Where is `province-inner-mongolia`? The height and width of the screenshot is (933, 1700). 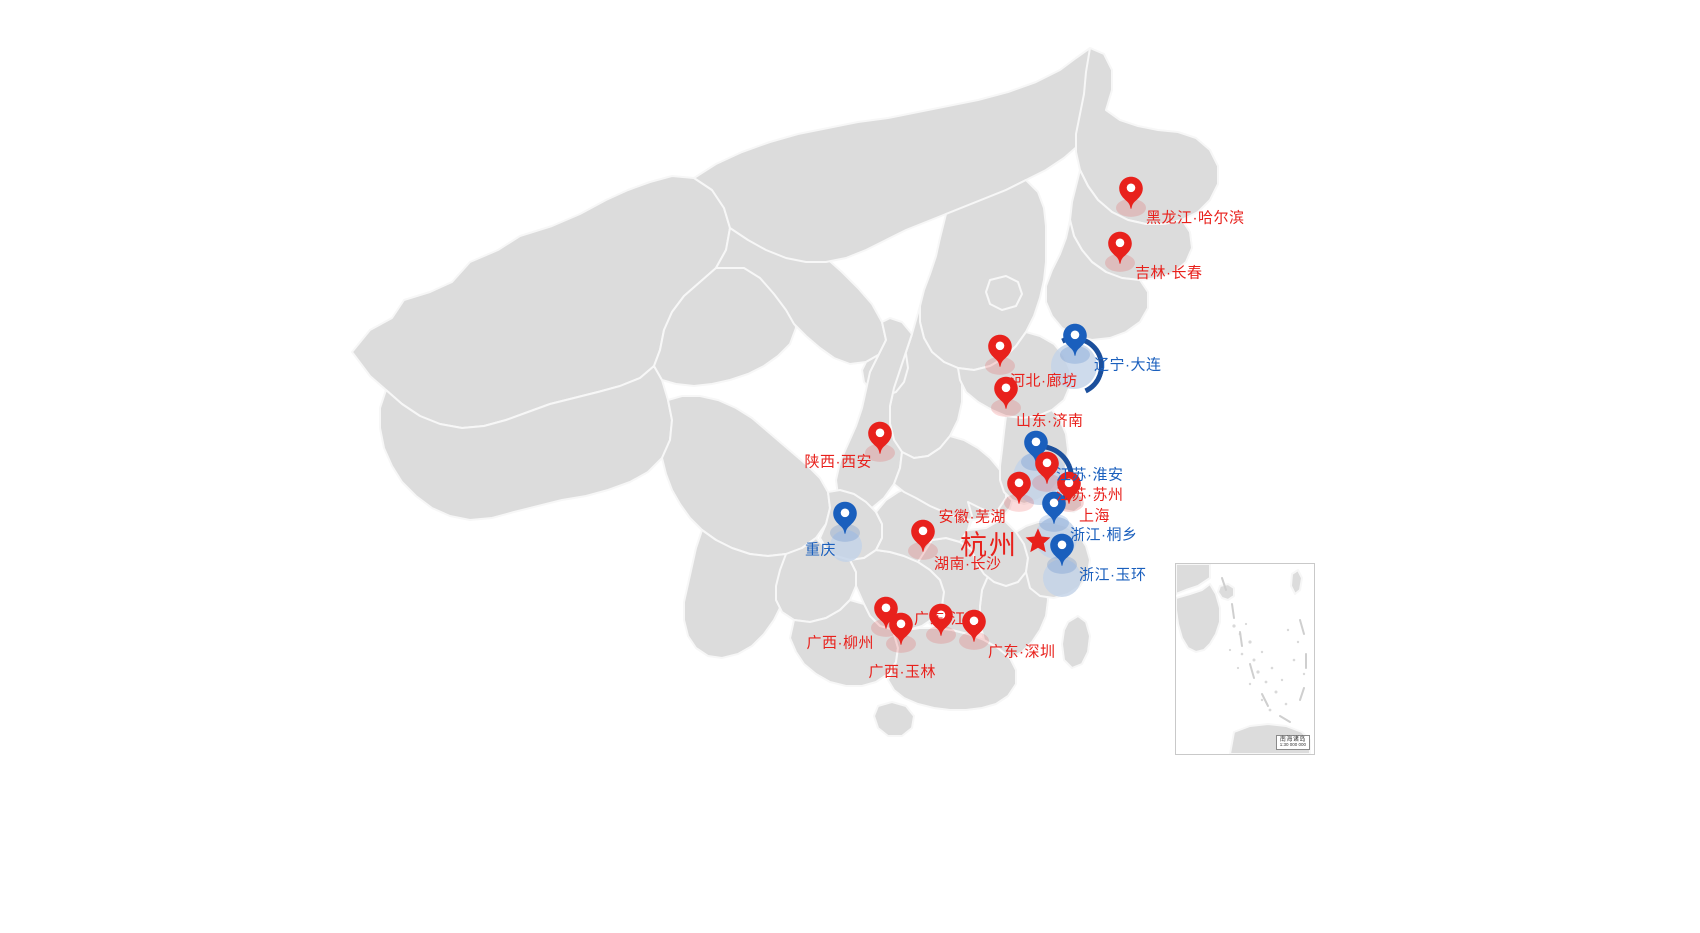
province-inner-mongolia is located at coordinates (903, 155).